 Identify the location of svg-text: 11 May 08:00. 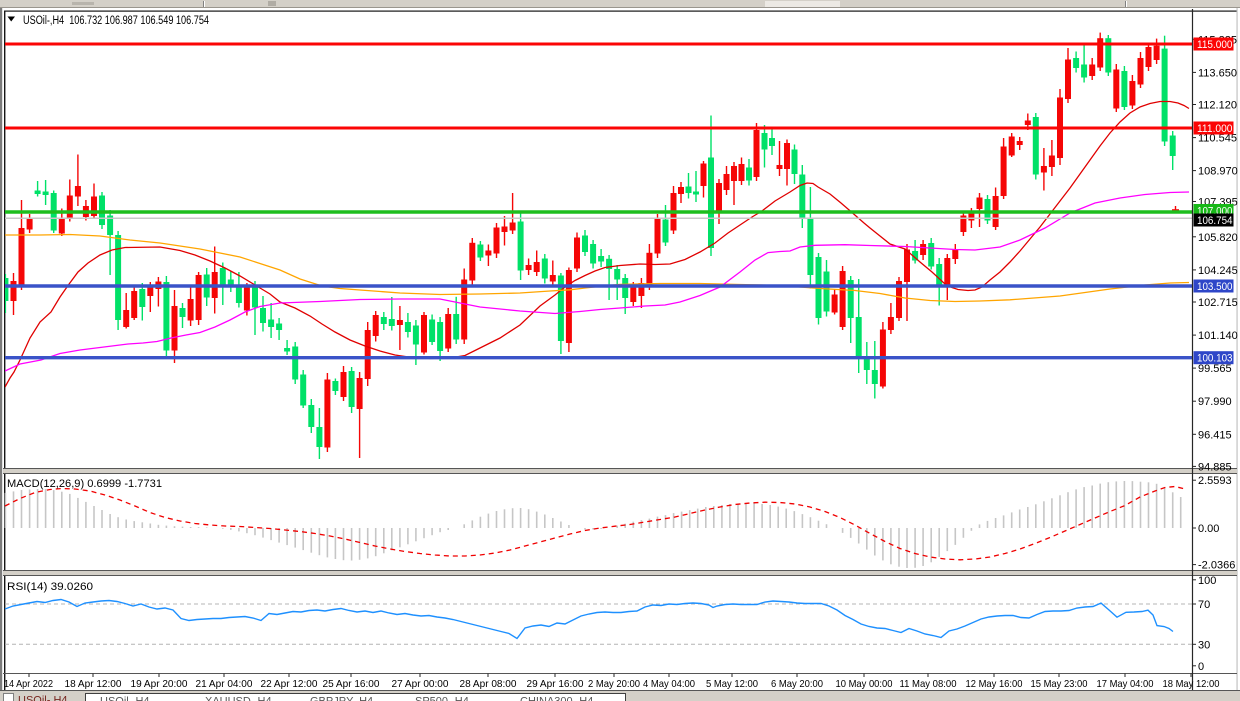
(928, 684).